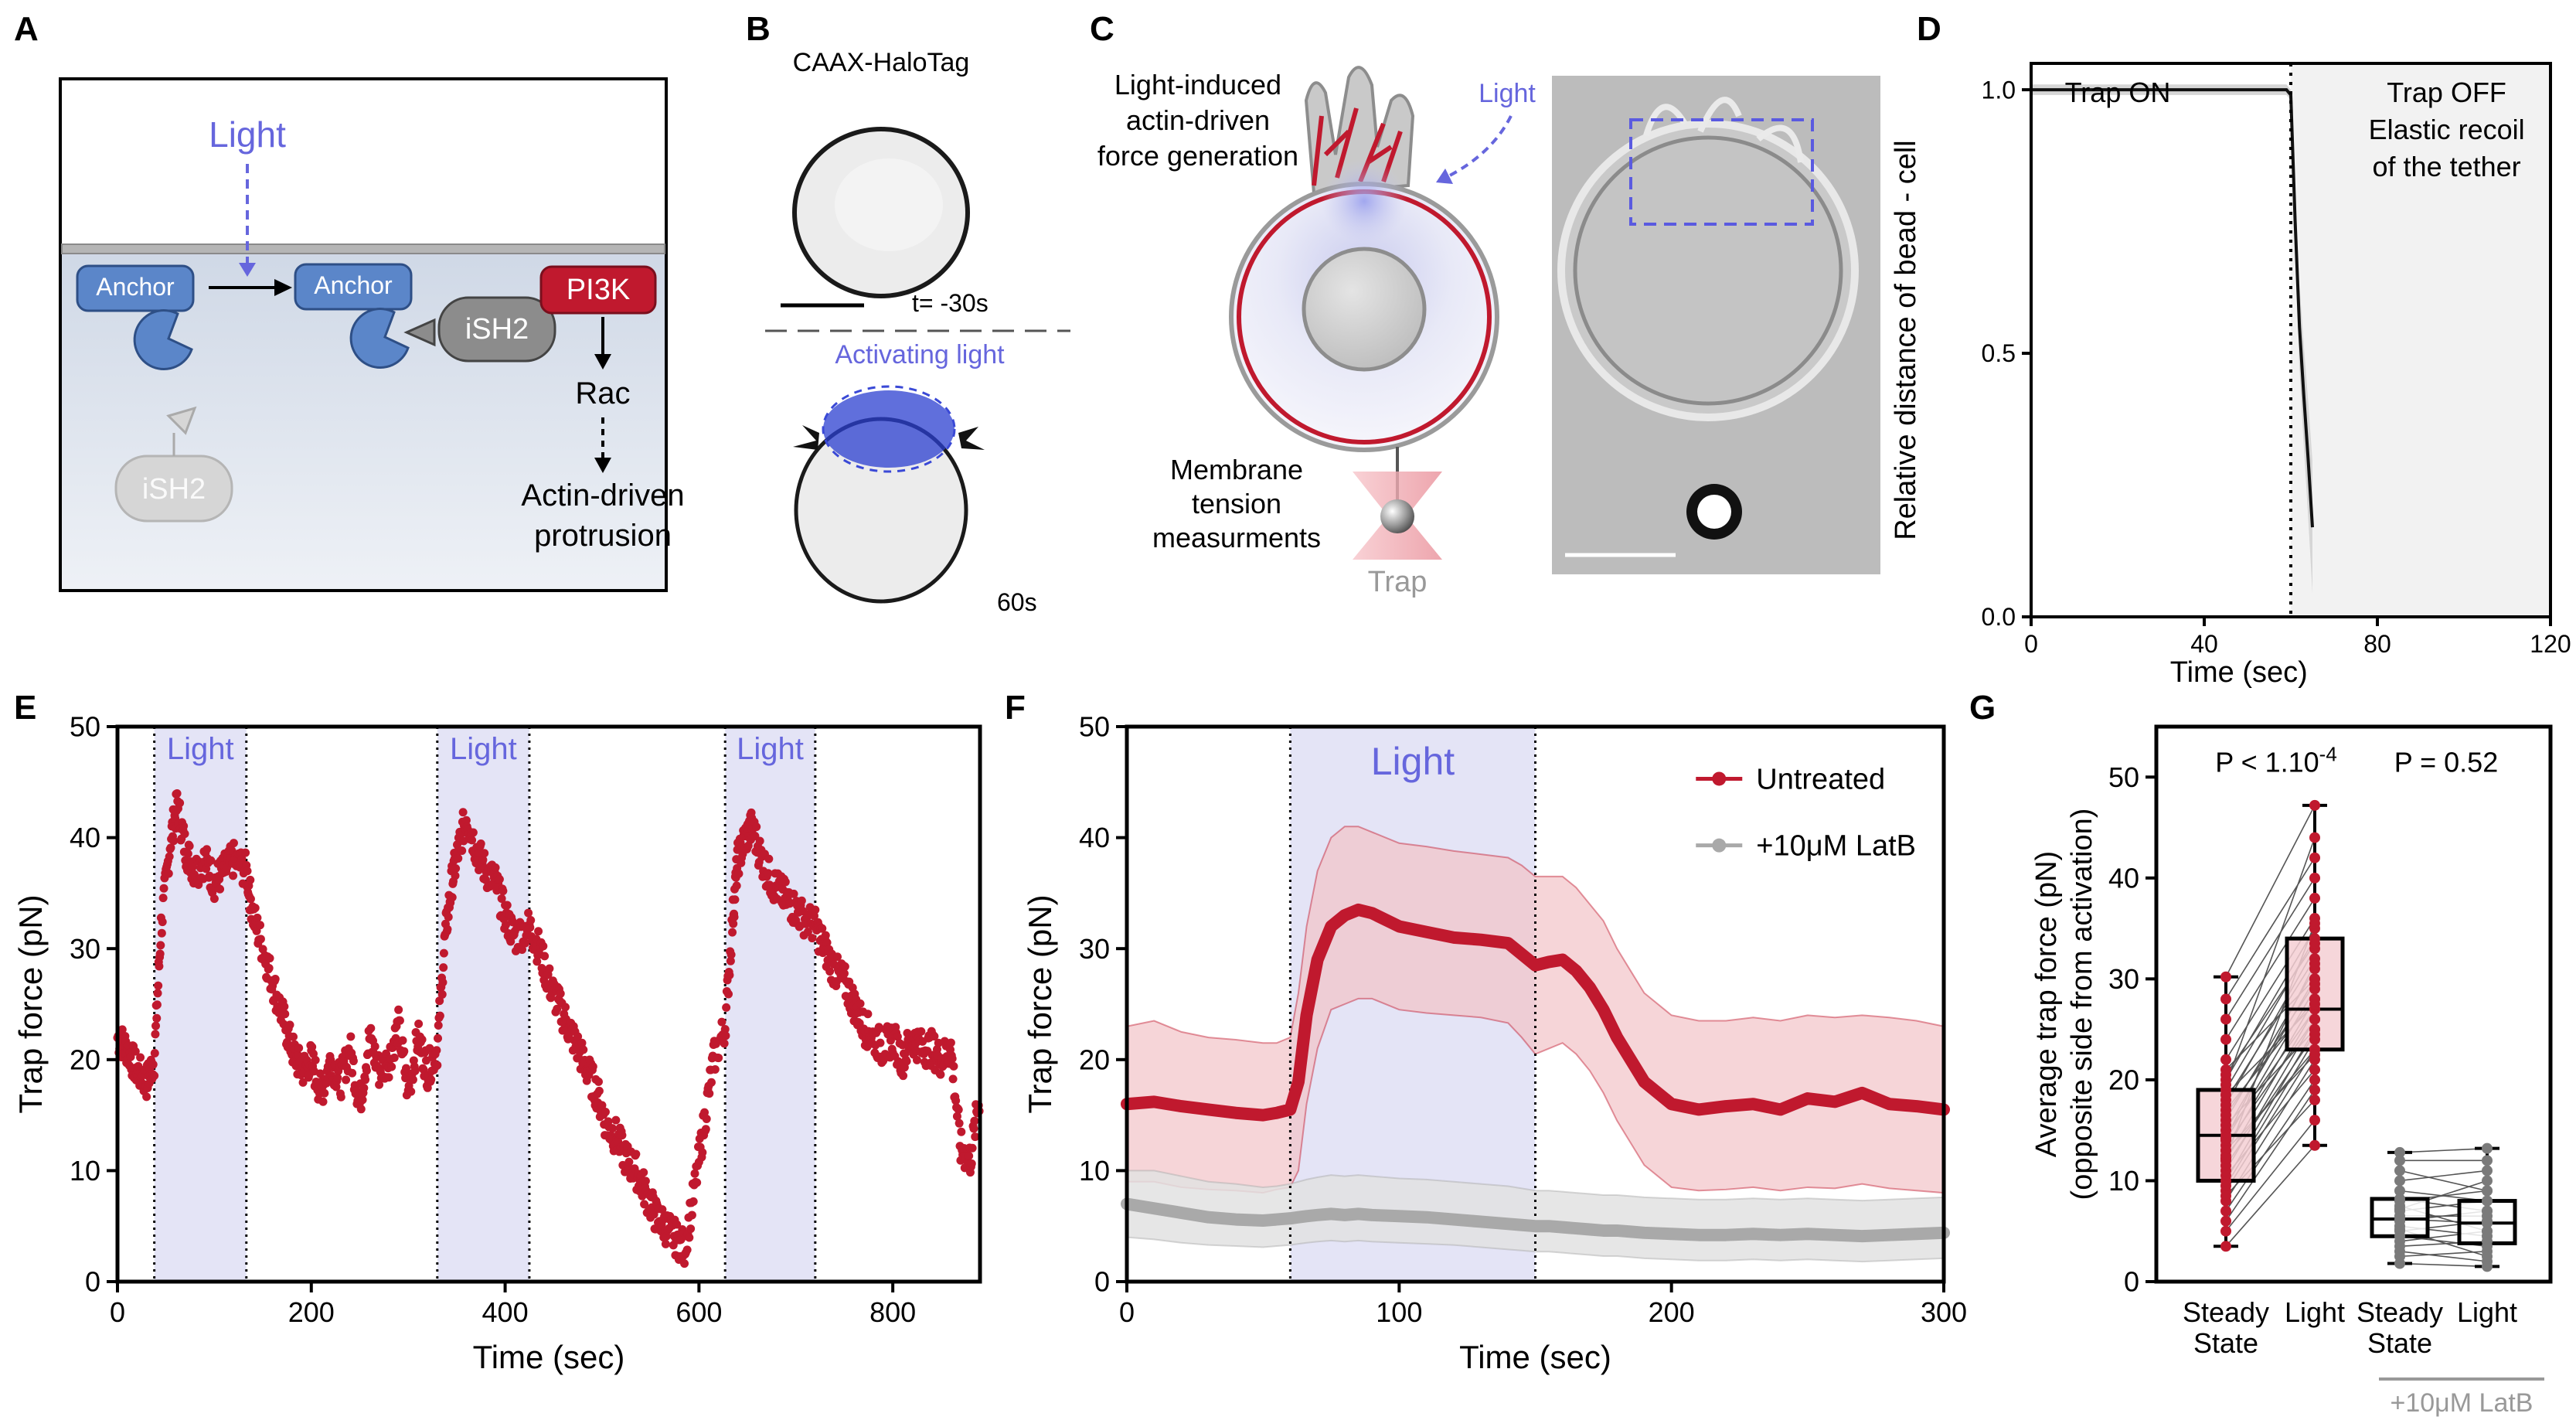 The width and height of the screenshot is (2576, 1420). What do you see at coordinates (1040, 1003) in the screenshot?
I see `y-axis-label-f: Trap force (pN)` at bounding box center [1040, 1003].